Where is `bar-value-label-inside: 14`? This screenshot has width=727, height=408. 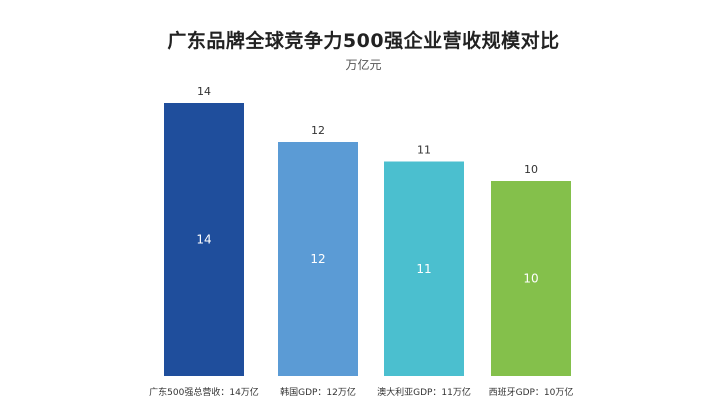
bar-value-label-inside: 14 is located at coordinates (203, 240).